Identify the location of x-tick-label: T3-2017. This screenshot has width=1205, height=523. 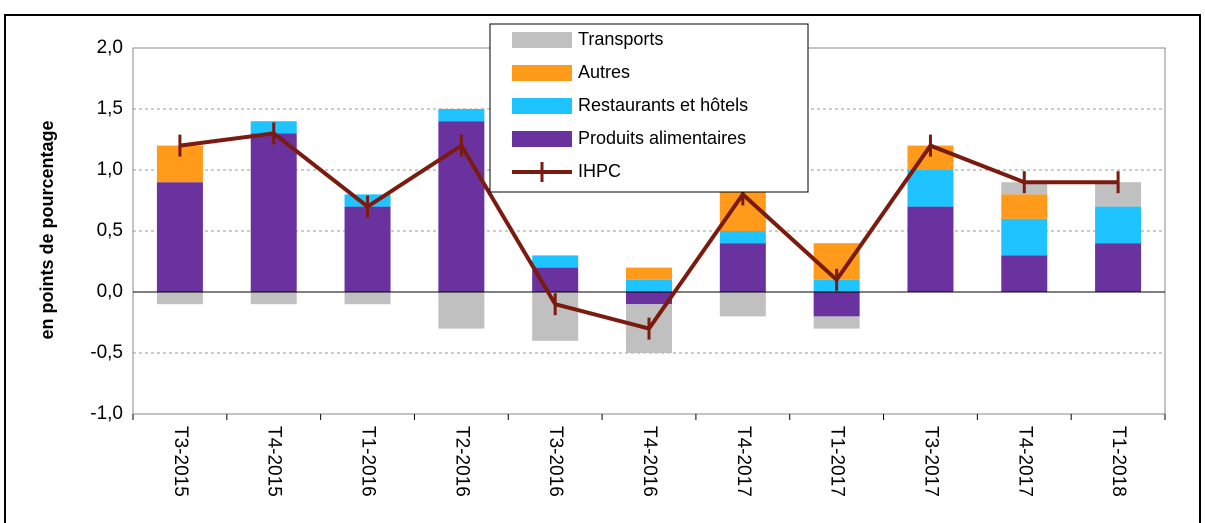
(930, 461).